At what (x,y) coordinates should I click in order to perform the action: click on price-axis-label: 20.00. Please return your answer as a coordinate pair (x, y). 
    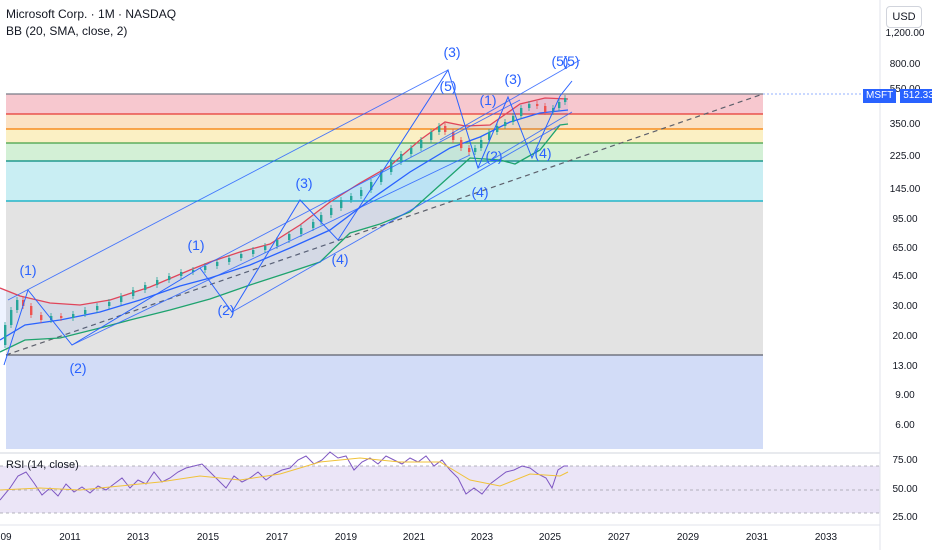
    Looking at the image, I should click on (904, 336).